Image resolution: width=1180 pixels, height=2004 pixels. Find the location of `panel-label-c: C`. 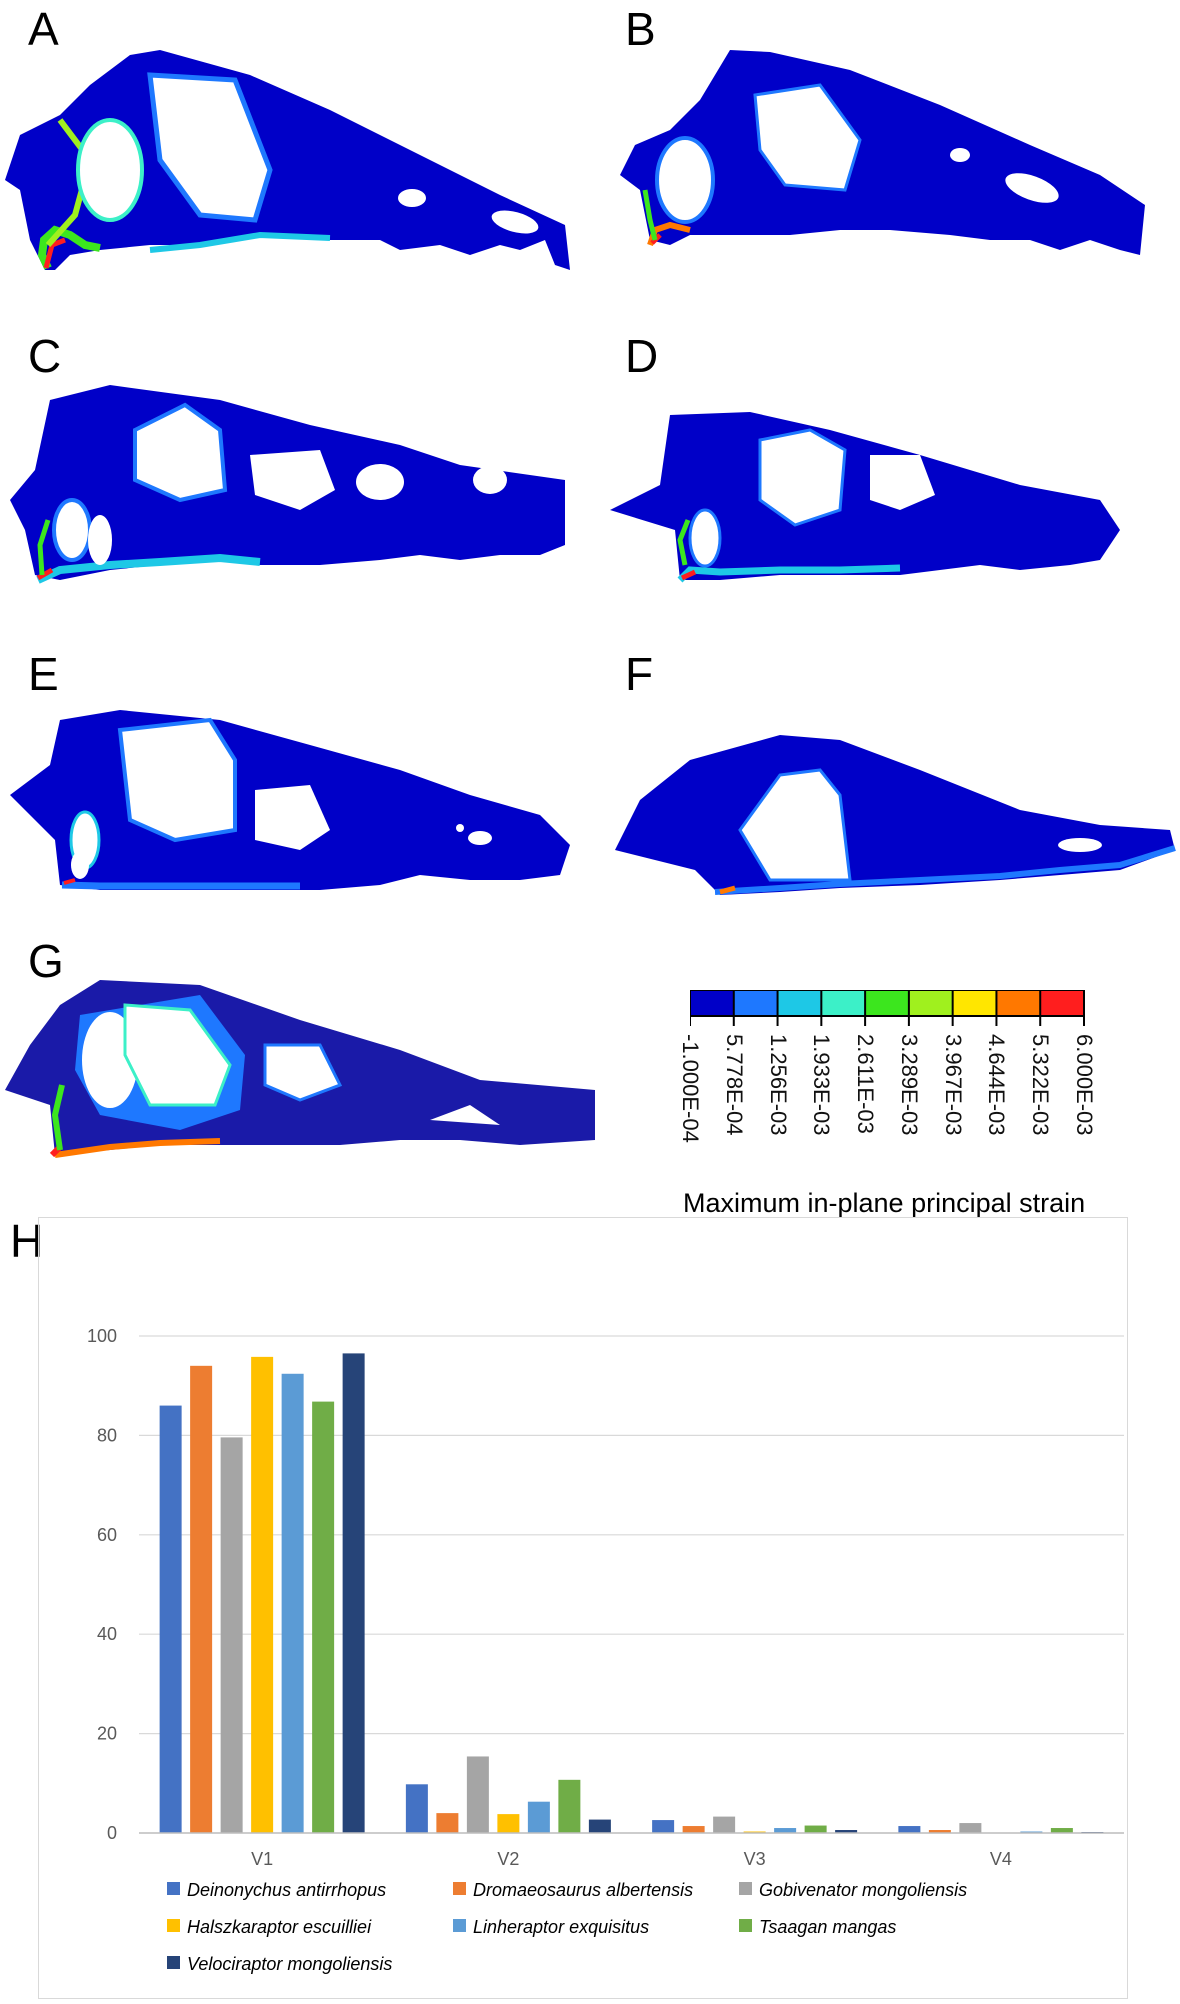

panel-label-c: C is located at coordinates (45, 356).